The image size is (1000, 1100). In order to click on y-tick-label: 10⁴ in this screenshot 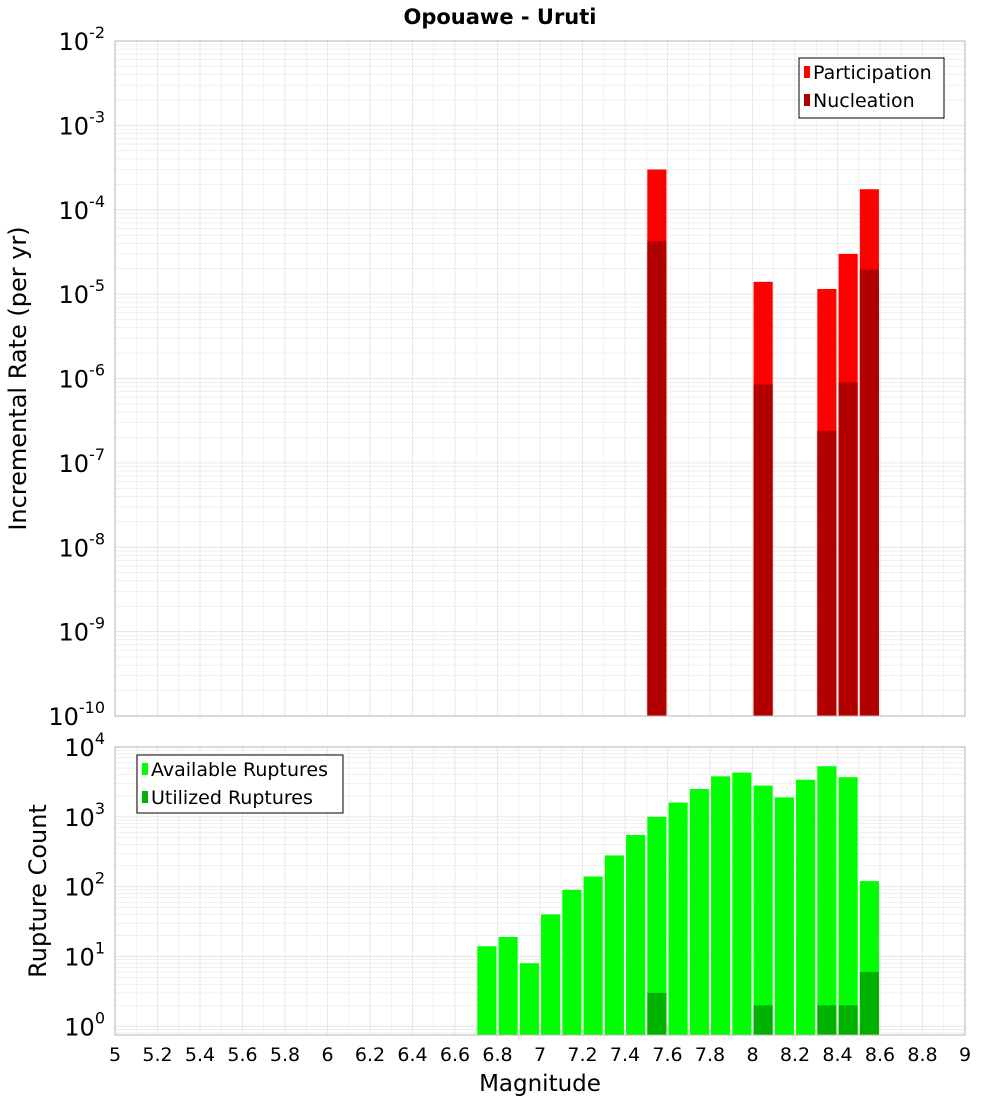, I will do `click(84, 745)`.